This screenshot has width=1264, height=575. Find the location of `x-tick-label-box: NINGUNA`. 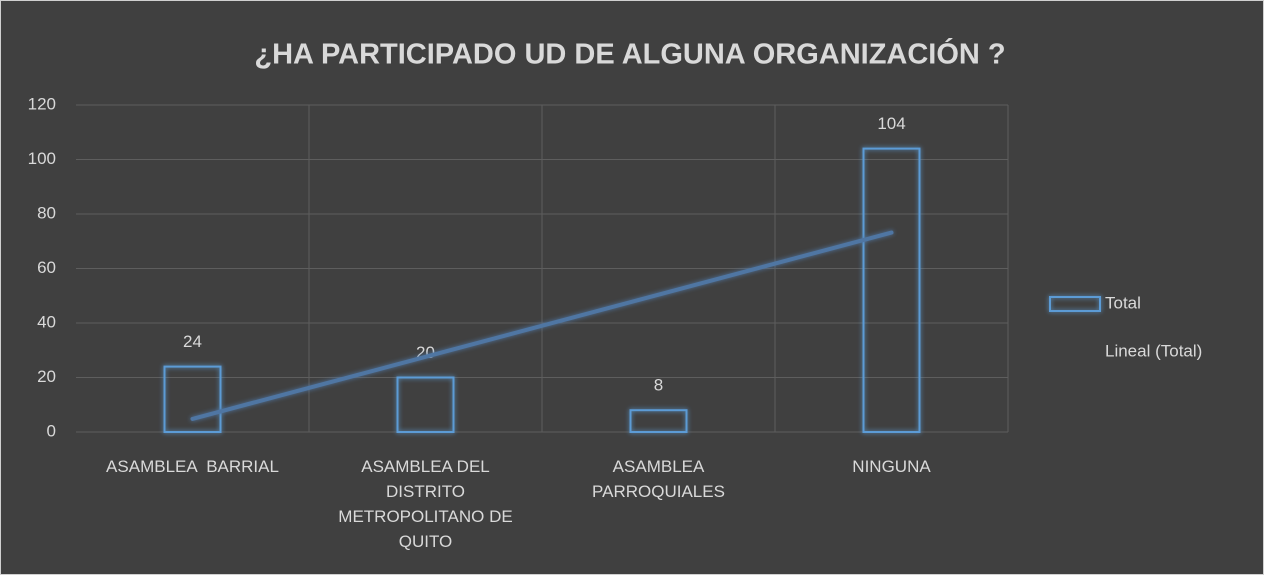

x-tick-label-box: NINGUNA is located at coordinates (891, 466).